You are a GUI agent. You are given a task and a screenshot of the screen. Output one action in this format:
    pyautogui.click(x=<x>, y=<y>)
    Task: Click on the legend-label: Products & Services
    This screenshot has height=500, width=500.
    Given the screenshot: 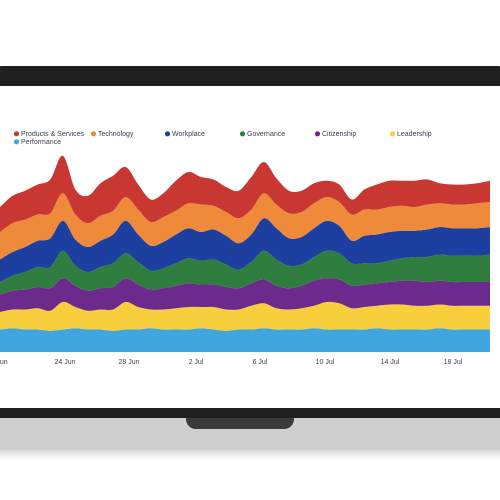 What is the action you would take?
    pyautogui.click(x=53, y=134)
    